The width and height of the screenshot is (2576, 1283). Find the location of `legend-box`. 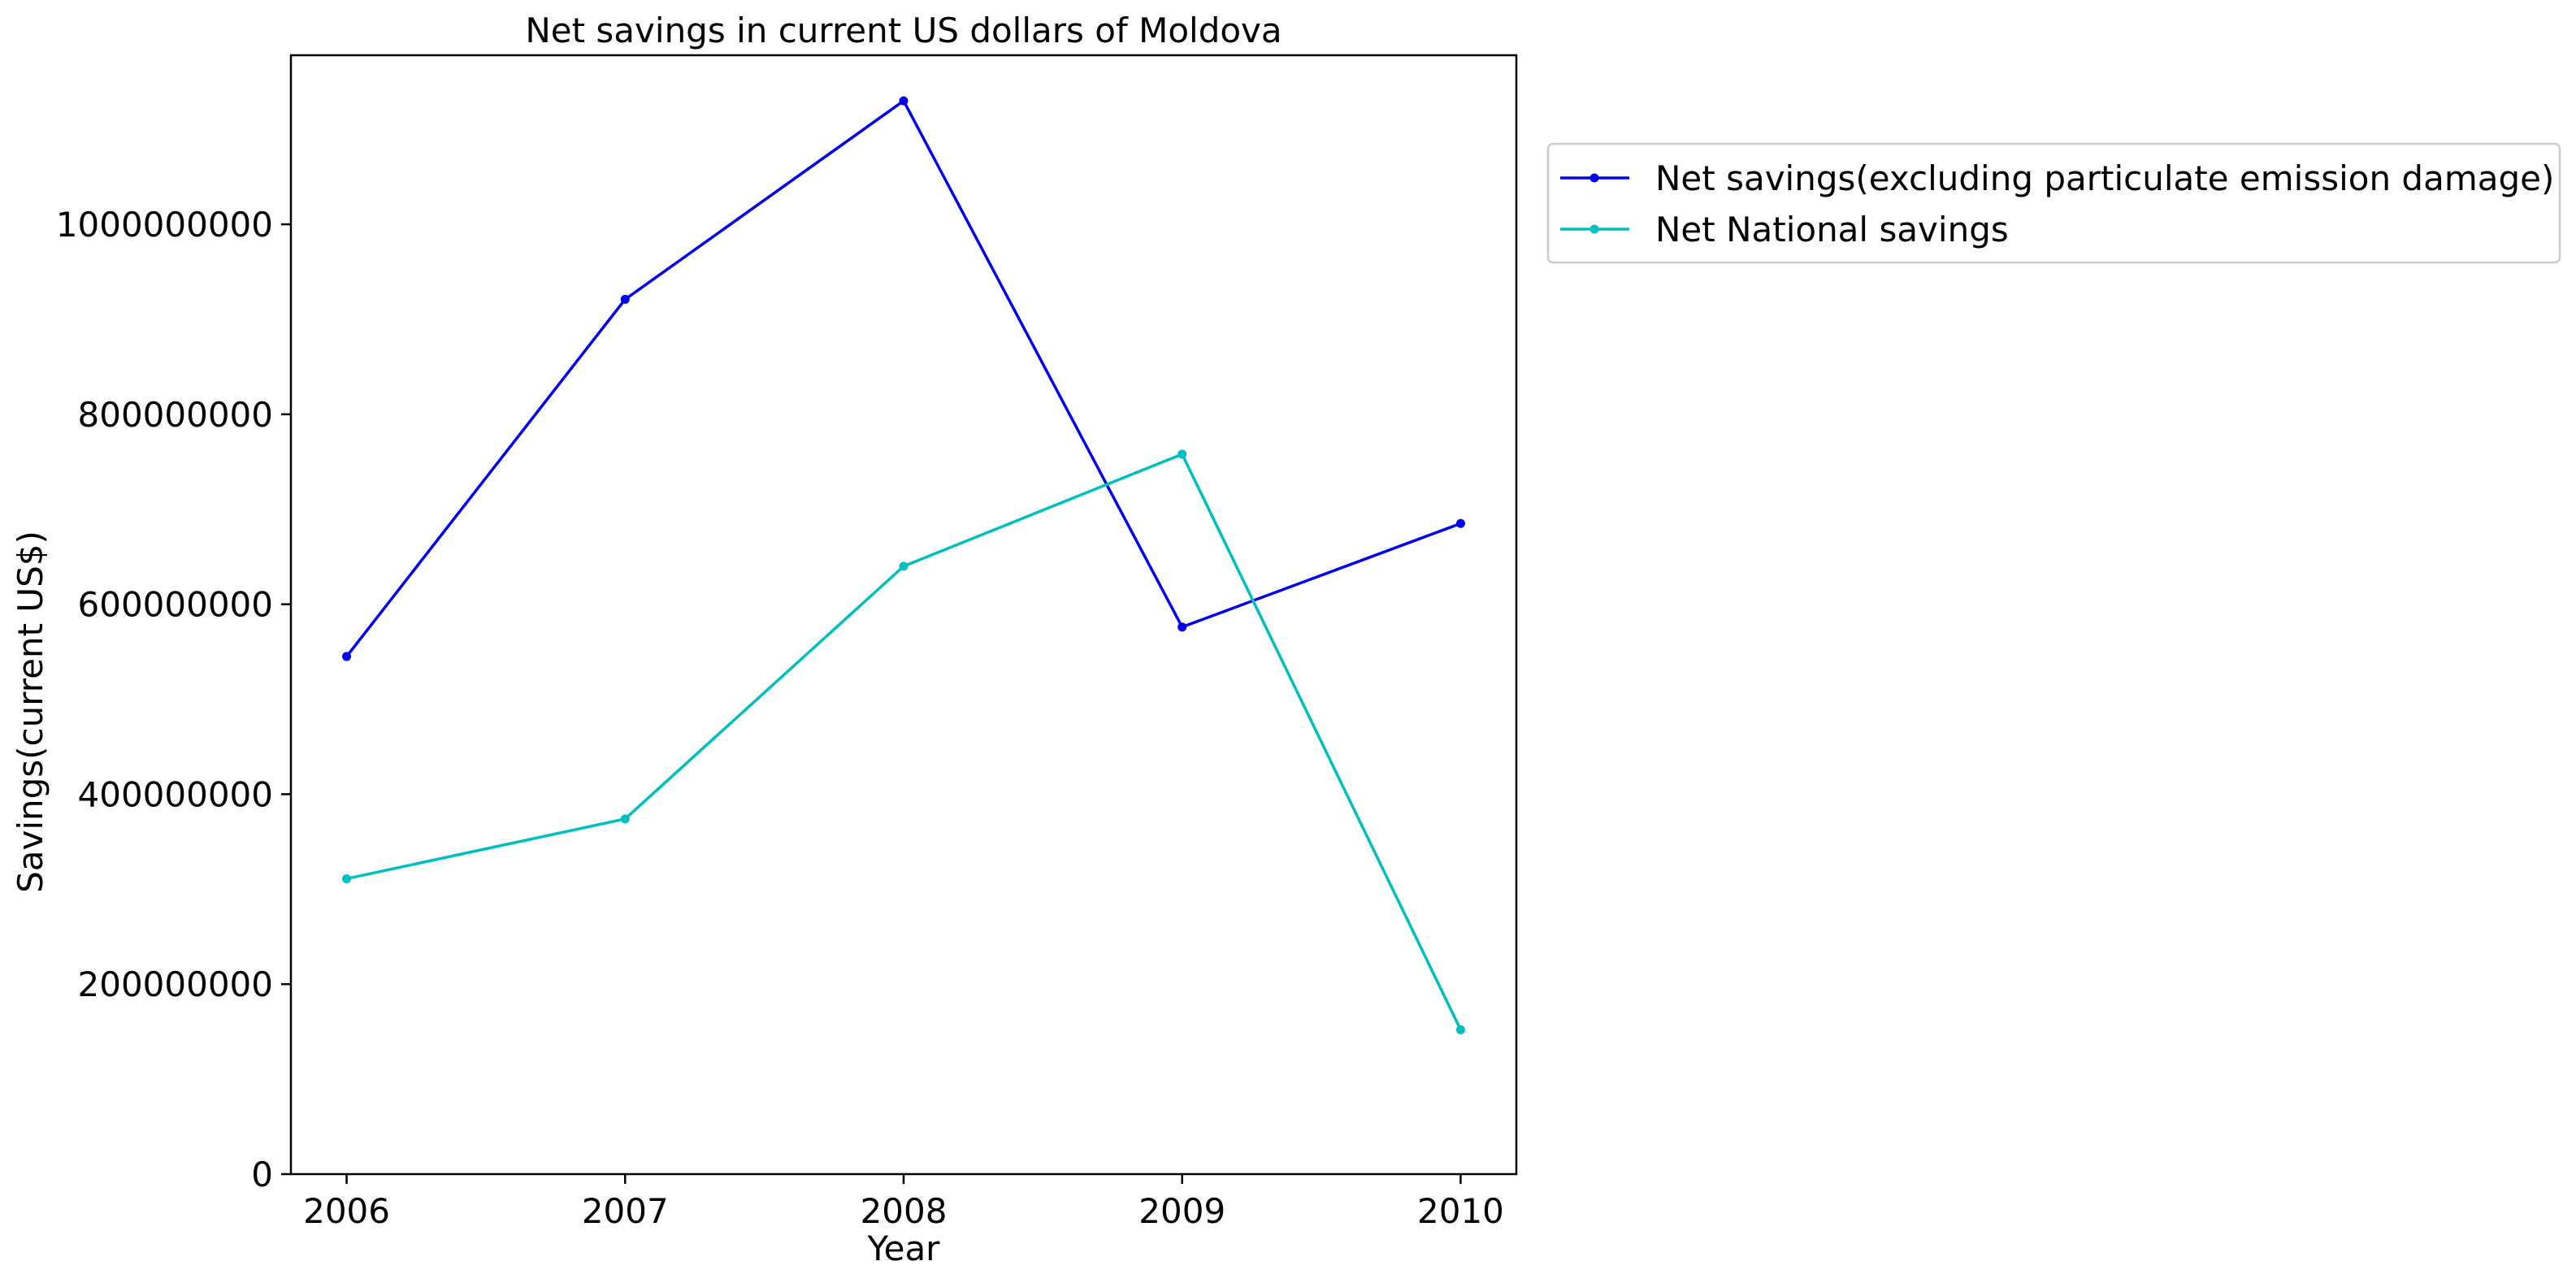

legend-box is located at coordinates (2053, 203).